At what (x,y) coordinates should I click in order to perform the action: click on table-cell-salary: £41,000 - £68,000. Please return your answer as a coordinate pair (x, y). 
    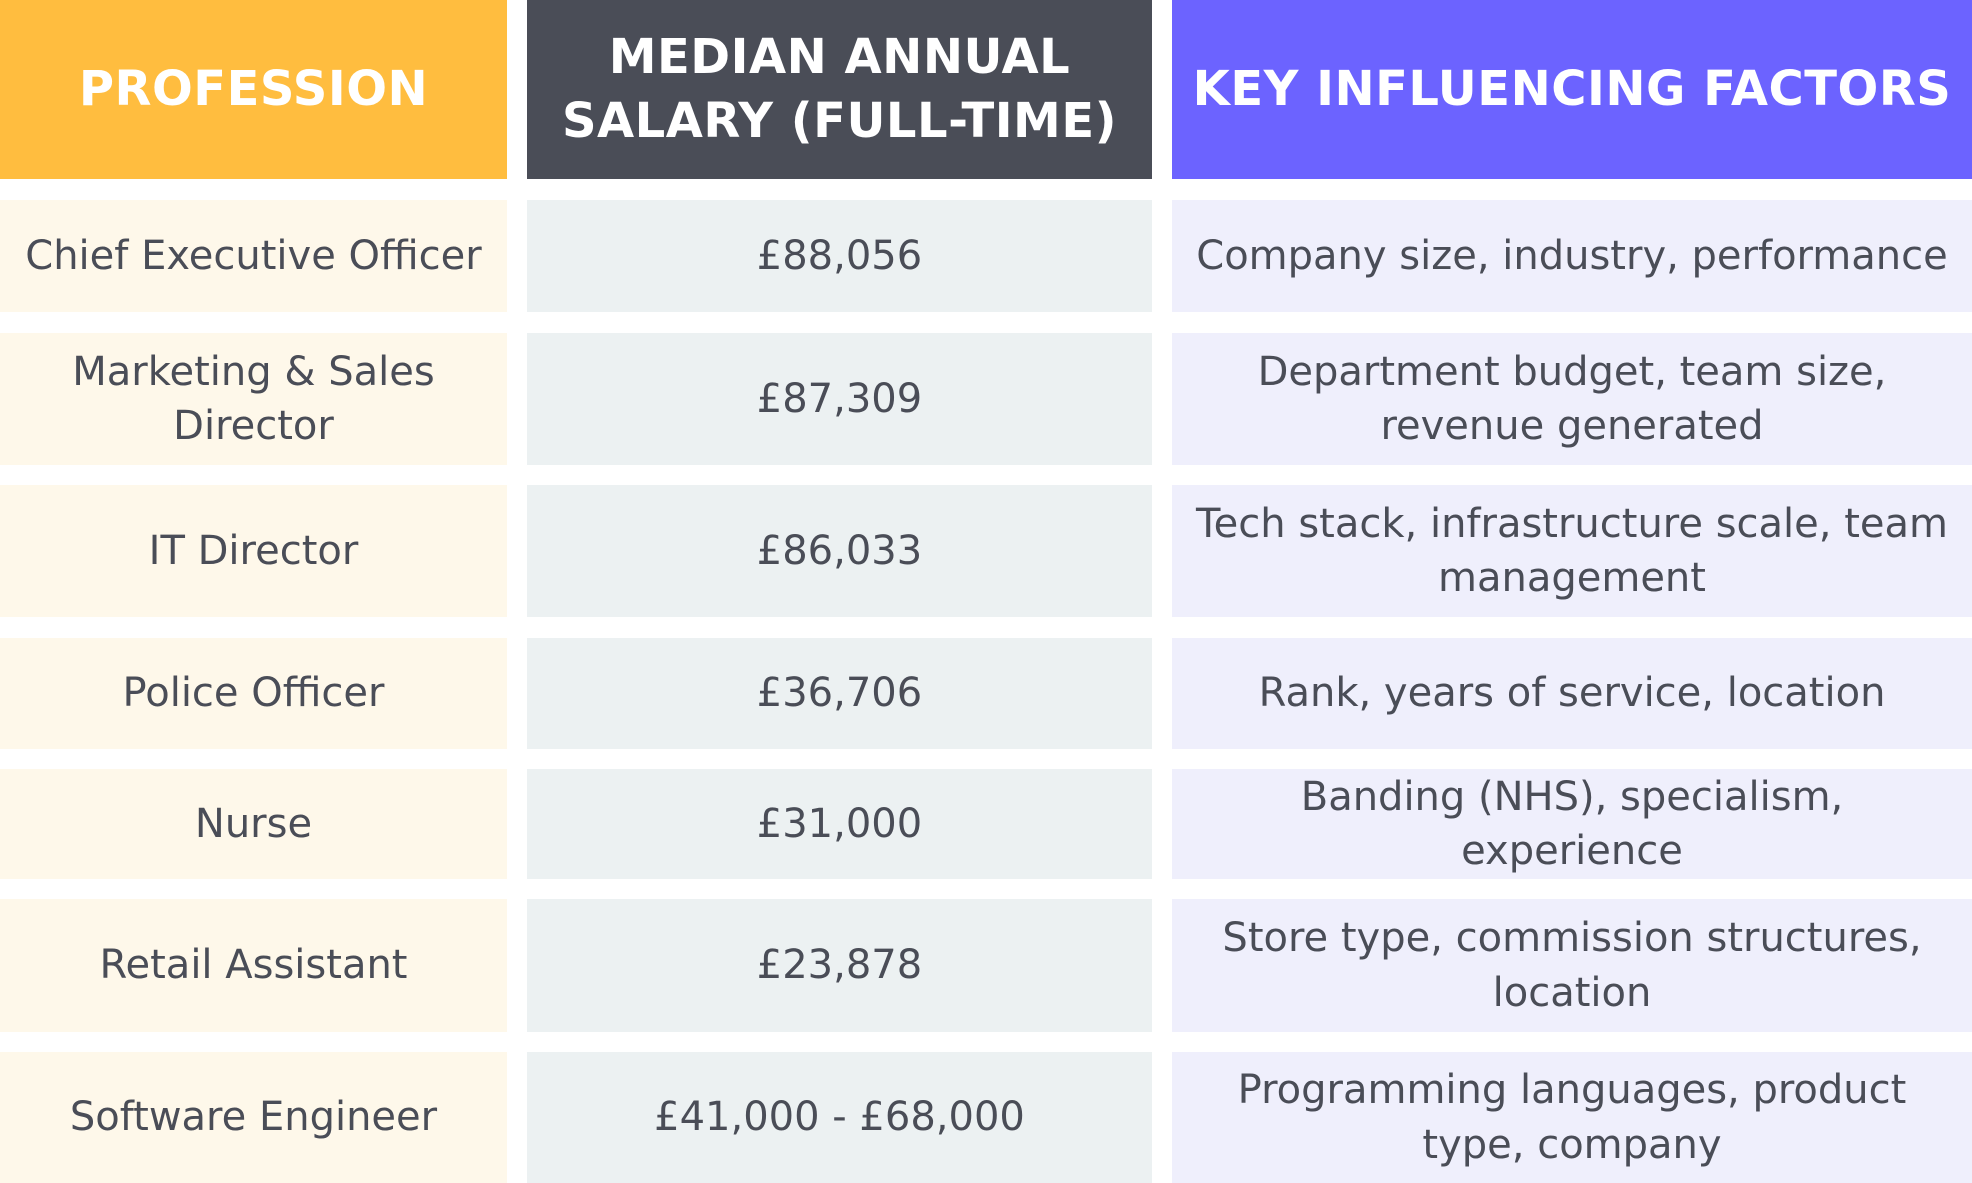
    Looking at the image, I should click on (839, 1117).